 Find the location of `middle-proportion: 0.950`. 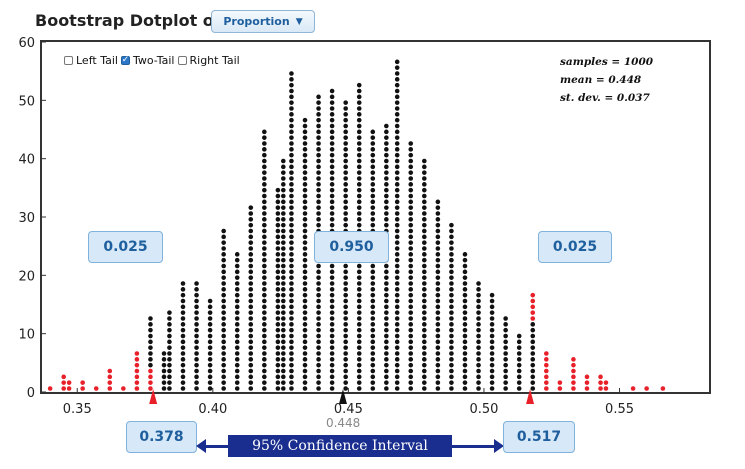

middle-proportion: 0.950 is located at coordinates (351, 247).